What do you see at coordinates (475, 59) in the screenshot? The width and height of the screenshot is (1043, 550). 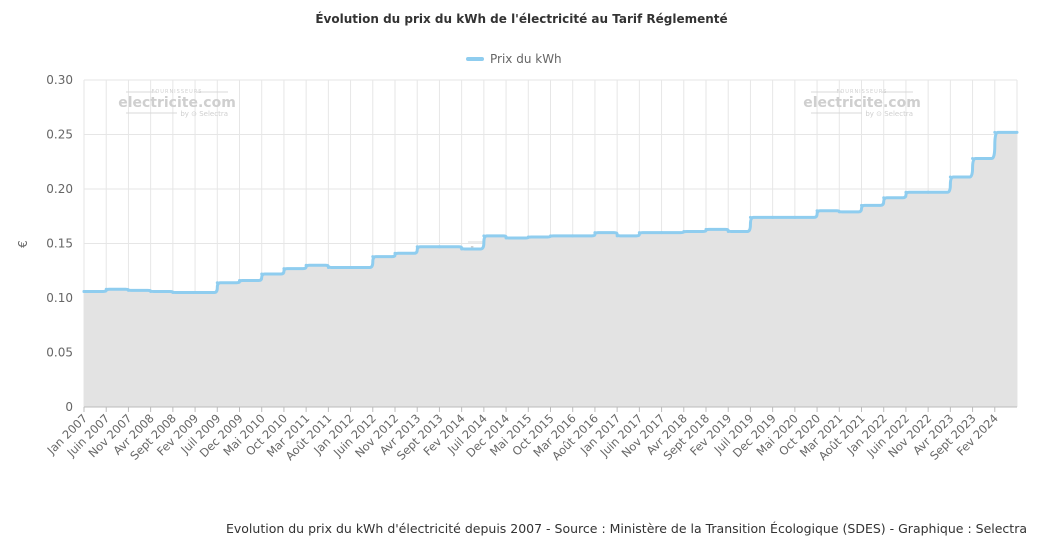 I see `legend-line-icon` at bounding box center [475, 59].